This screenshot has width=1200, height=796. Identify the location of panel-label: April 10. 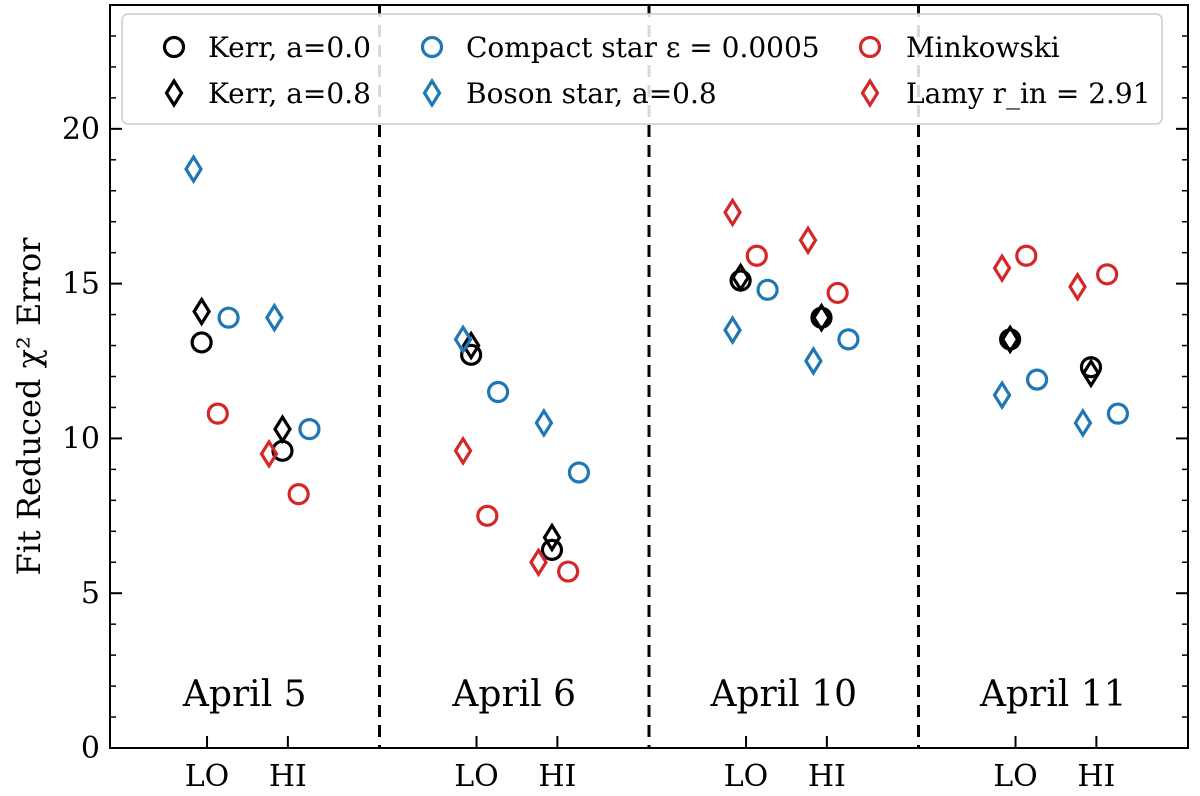
(783, 694).